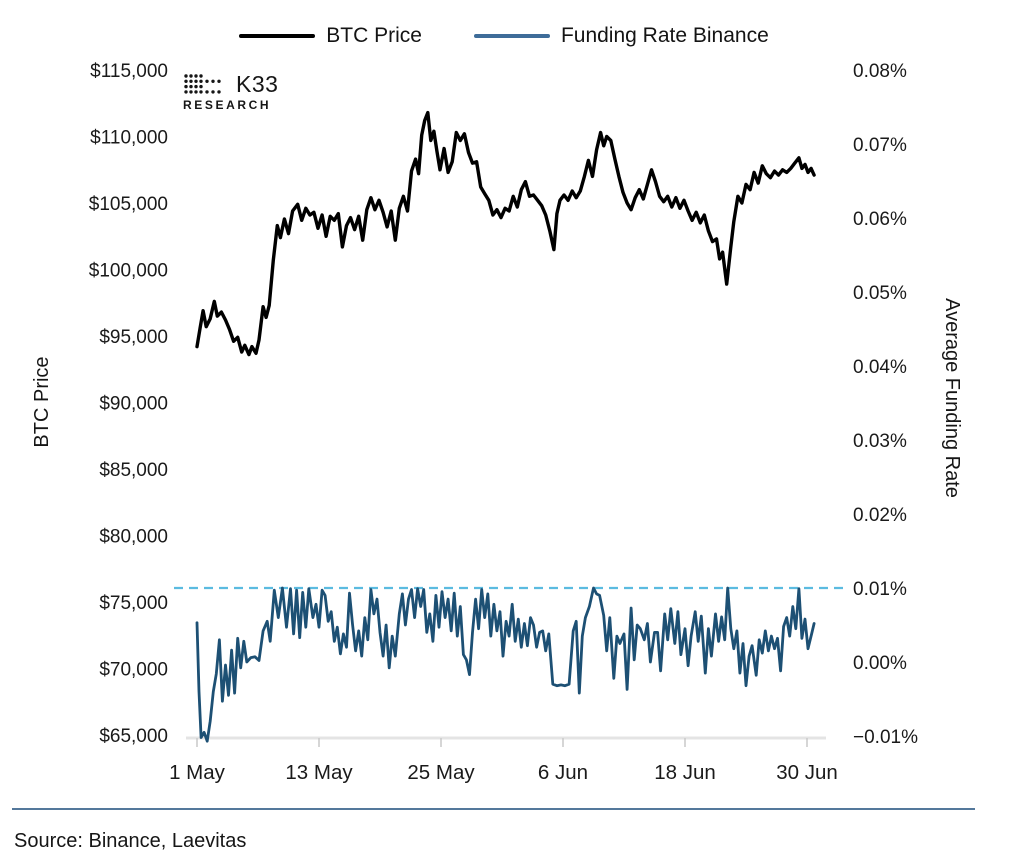 This screenshot has height=868, width=1032. Describe the element at coordinates (885, 737) in the screenshot. I see `right-tick-label: −0.01%` at that location.